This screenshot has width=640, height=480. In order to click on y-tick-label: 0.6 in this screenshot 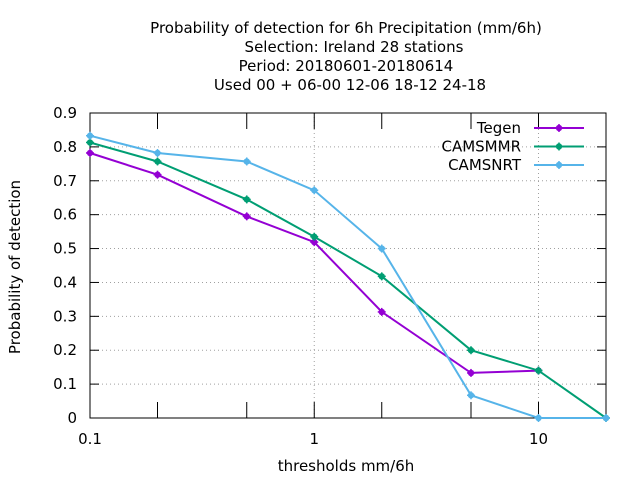, I will do `click(65, 215)`.